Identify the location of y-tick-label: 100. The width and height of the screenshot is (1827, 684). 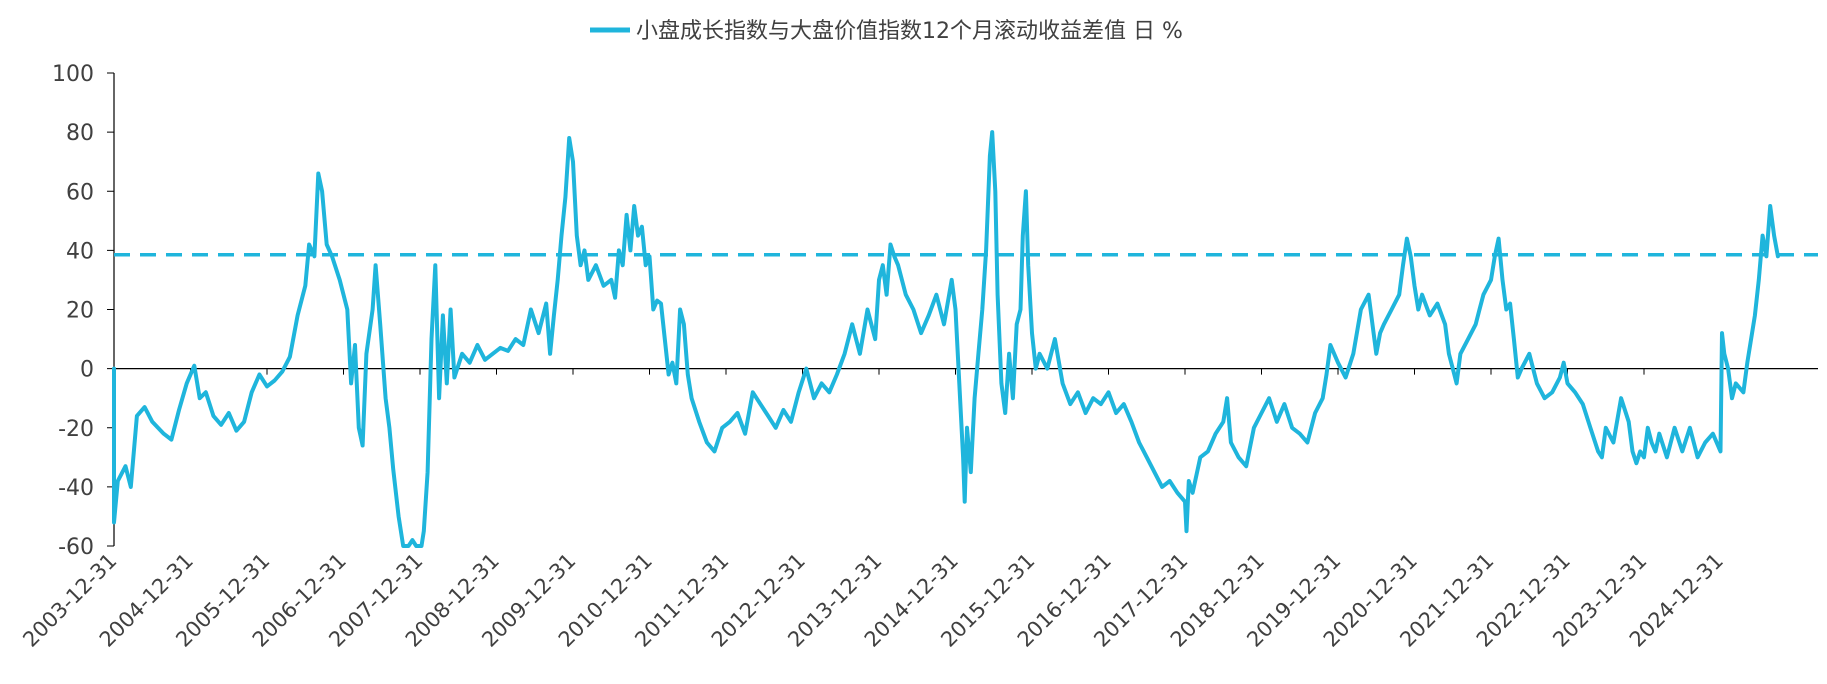
(73, 74).